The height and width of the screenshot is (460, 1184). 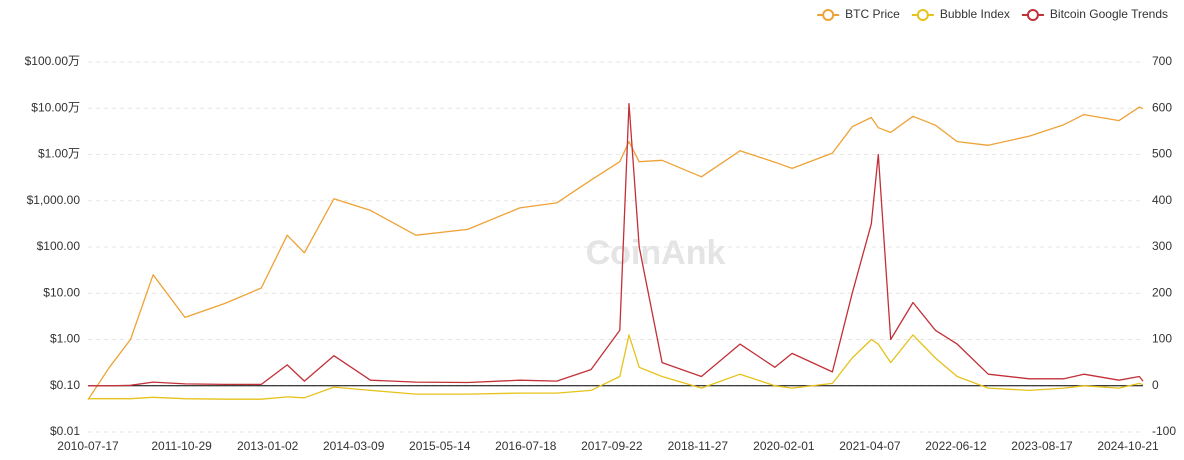 What do you see at coordinates (65, 385) in the screenshot?
I see `y-tick-label: $0.10` at bounding box center [65, 385].